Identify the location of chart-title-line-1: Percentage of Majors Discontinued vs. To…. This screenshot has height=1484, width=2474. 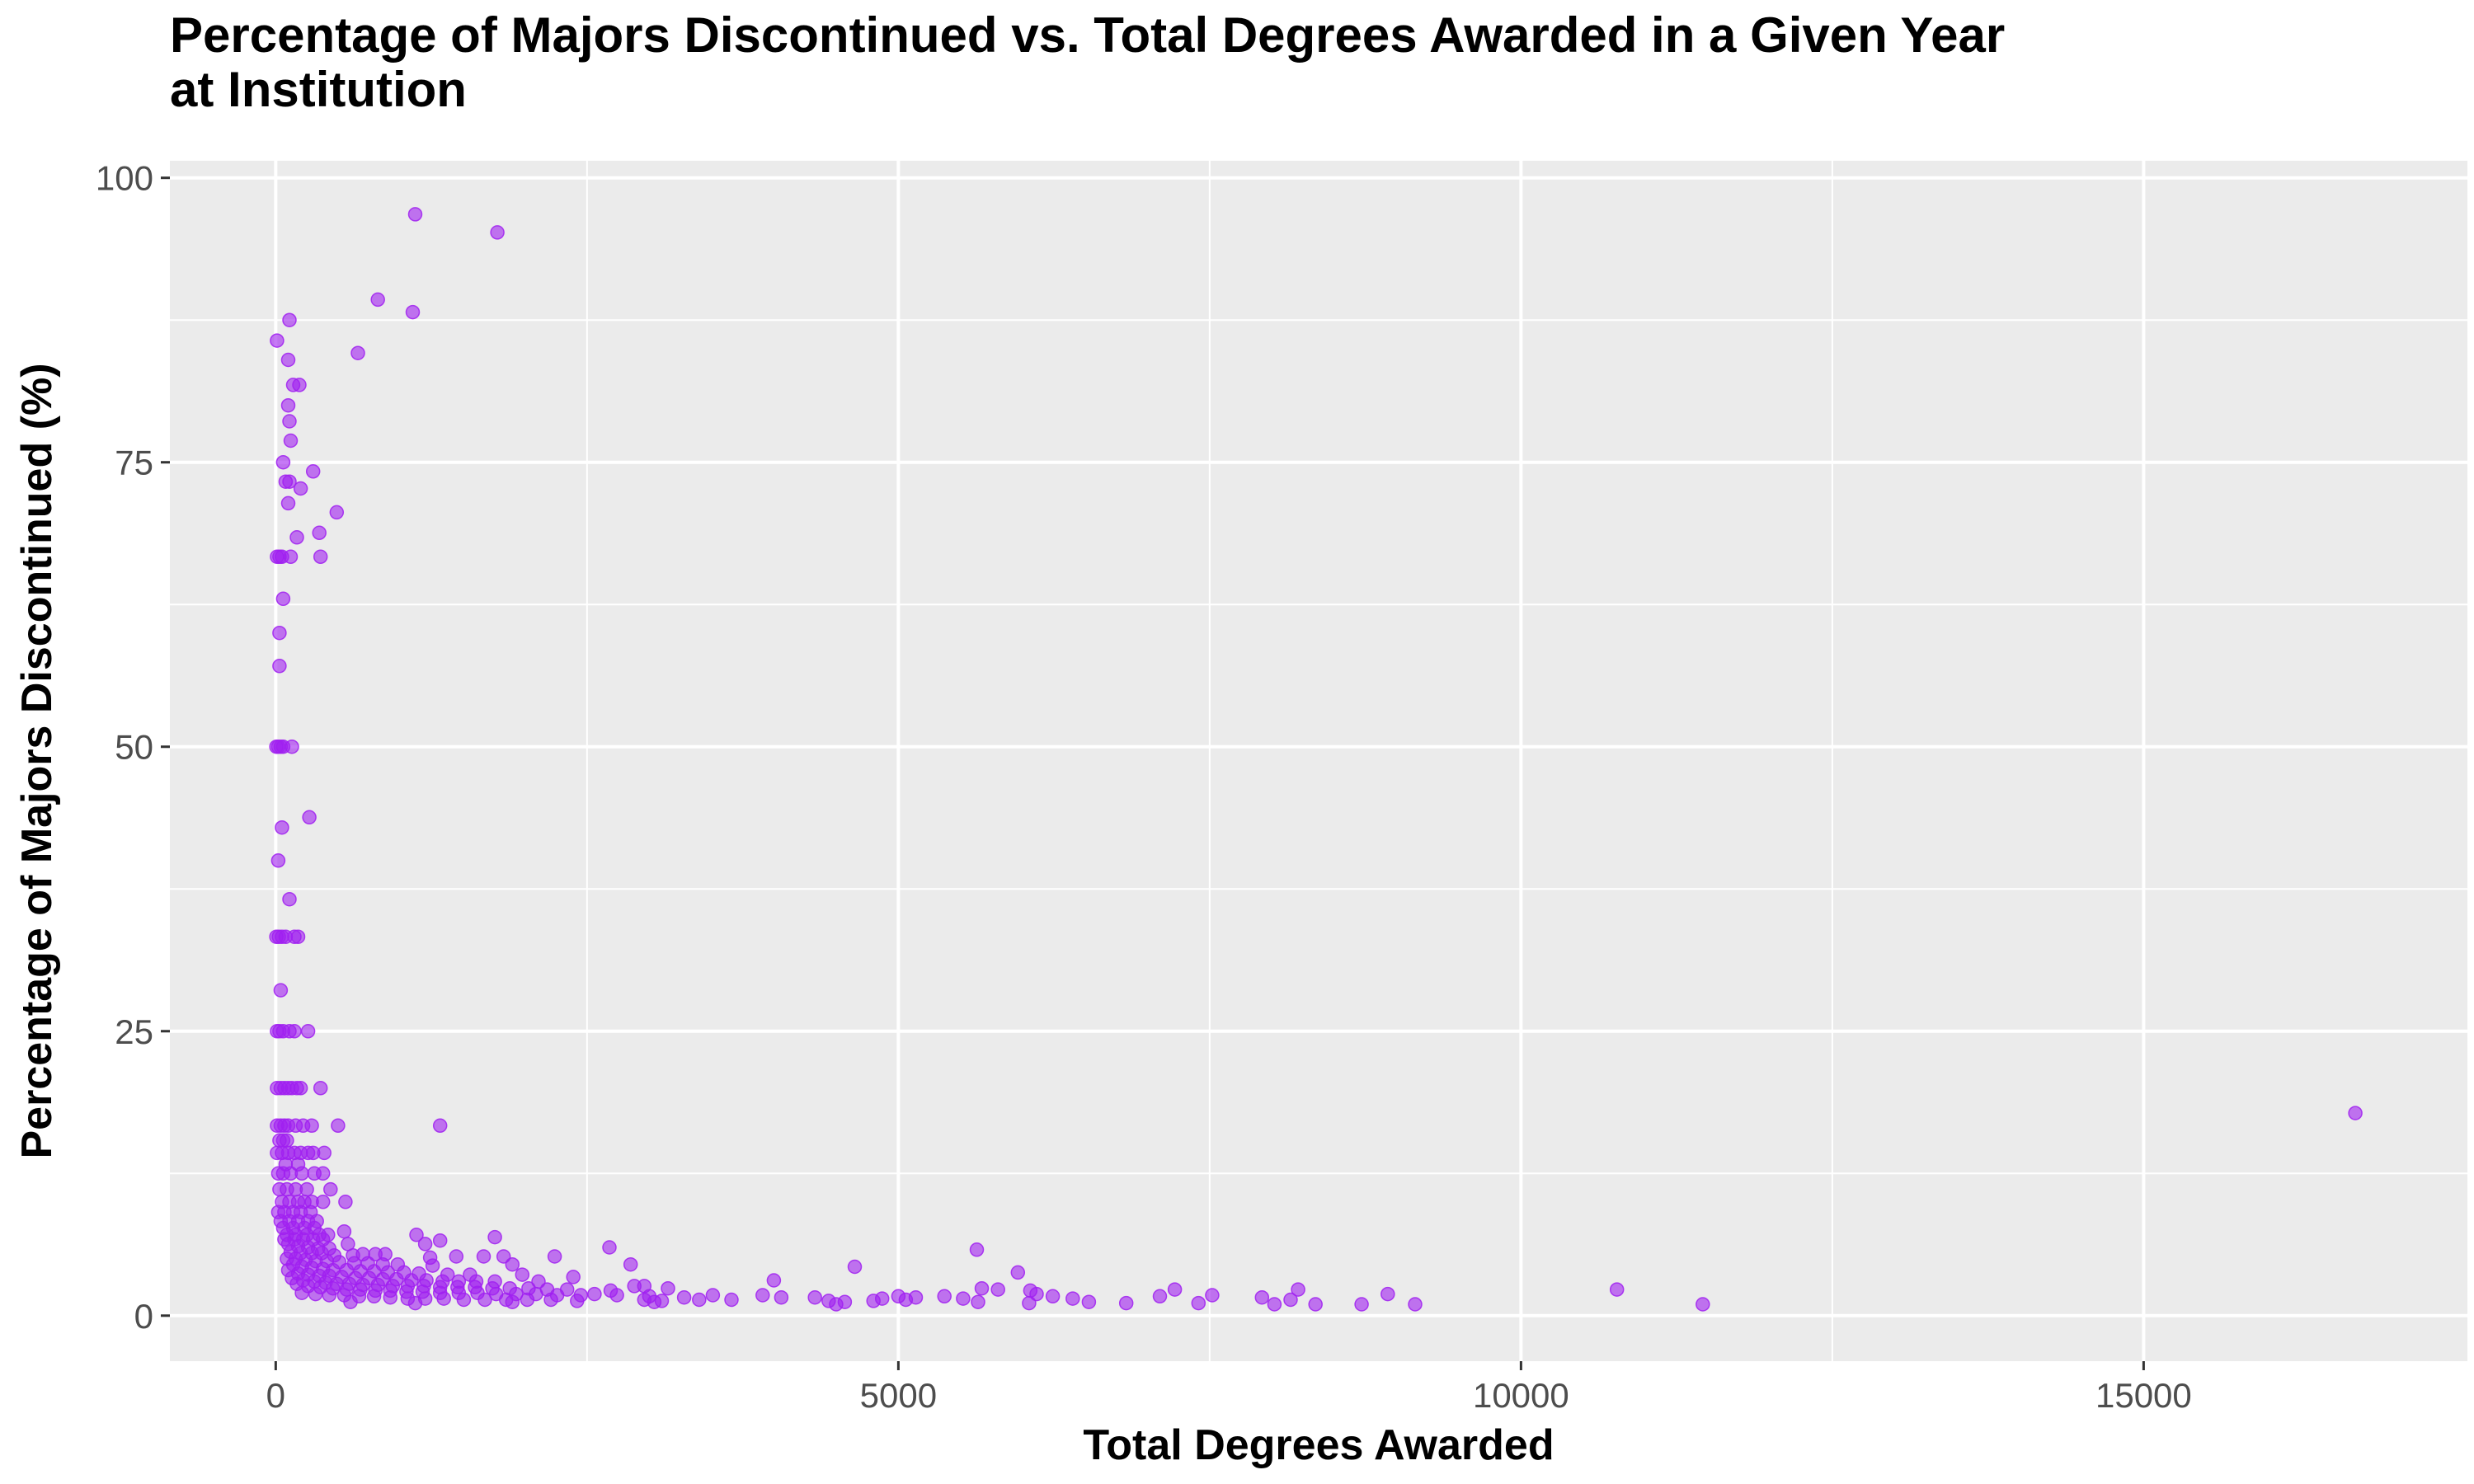
(1088, 35).